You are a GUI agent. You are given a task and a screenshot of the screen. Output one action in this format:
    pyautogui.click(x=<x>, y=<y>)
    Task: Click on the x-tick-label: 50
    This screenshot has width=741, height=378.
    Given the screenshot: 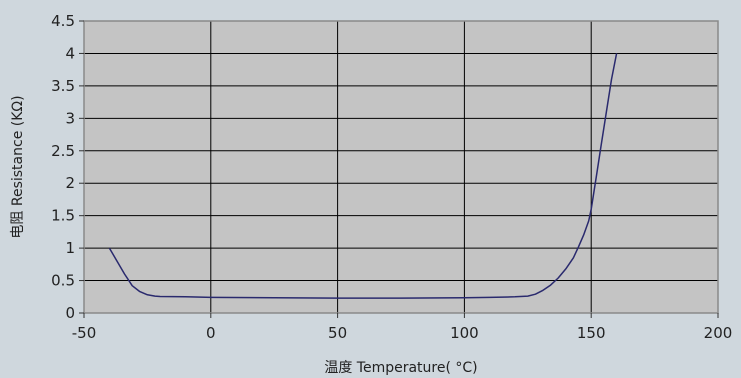 What is the action you would take?
    pyautogui.click(x=337, y=333)
    